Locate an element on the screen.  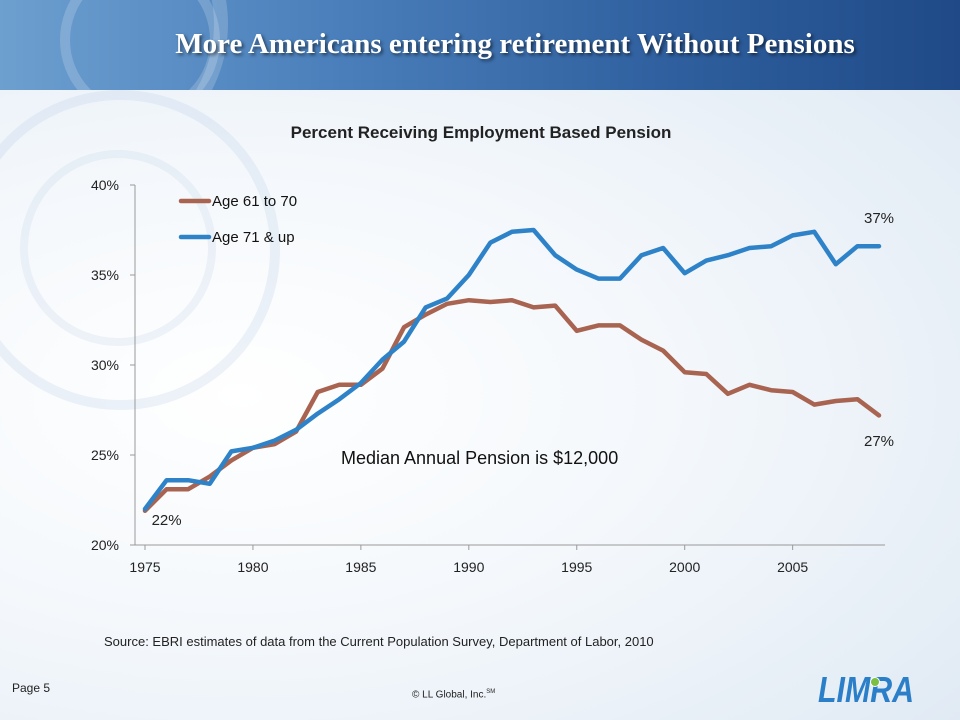
x-tick-label: 2005 is located at coordinates (792, 567).